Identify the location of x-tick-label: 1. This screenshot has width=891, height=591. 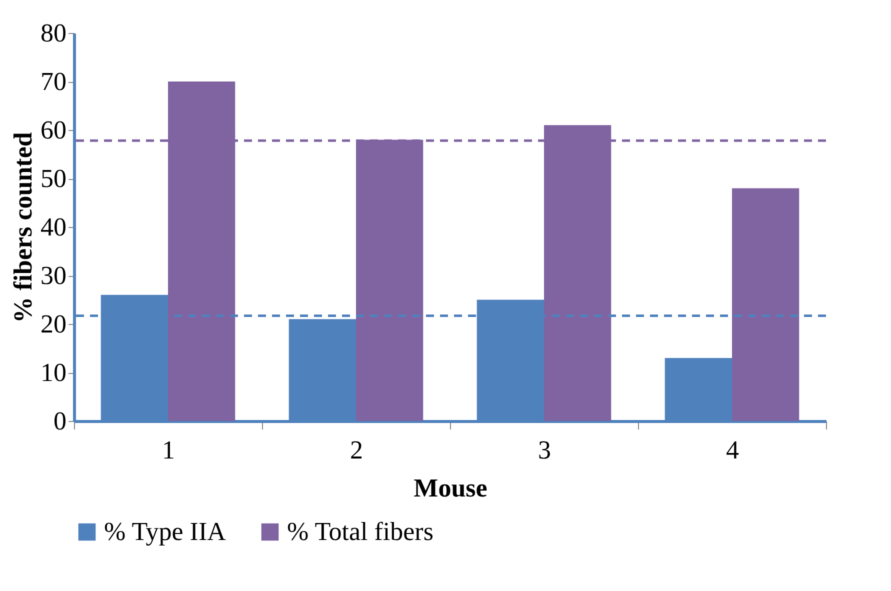
(168, 450).